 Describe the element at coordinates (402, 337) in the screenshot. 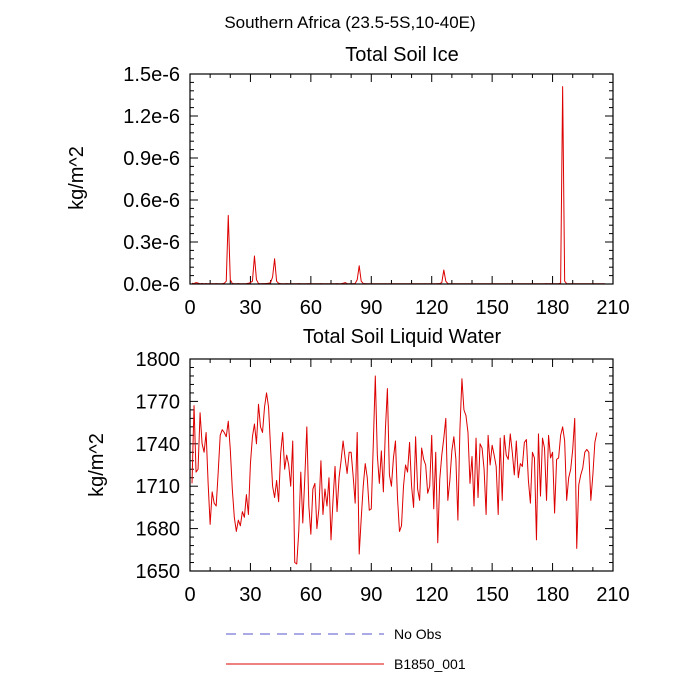

I see `panel-title: Total Soil Liquid Water` at that location.